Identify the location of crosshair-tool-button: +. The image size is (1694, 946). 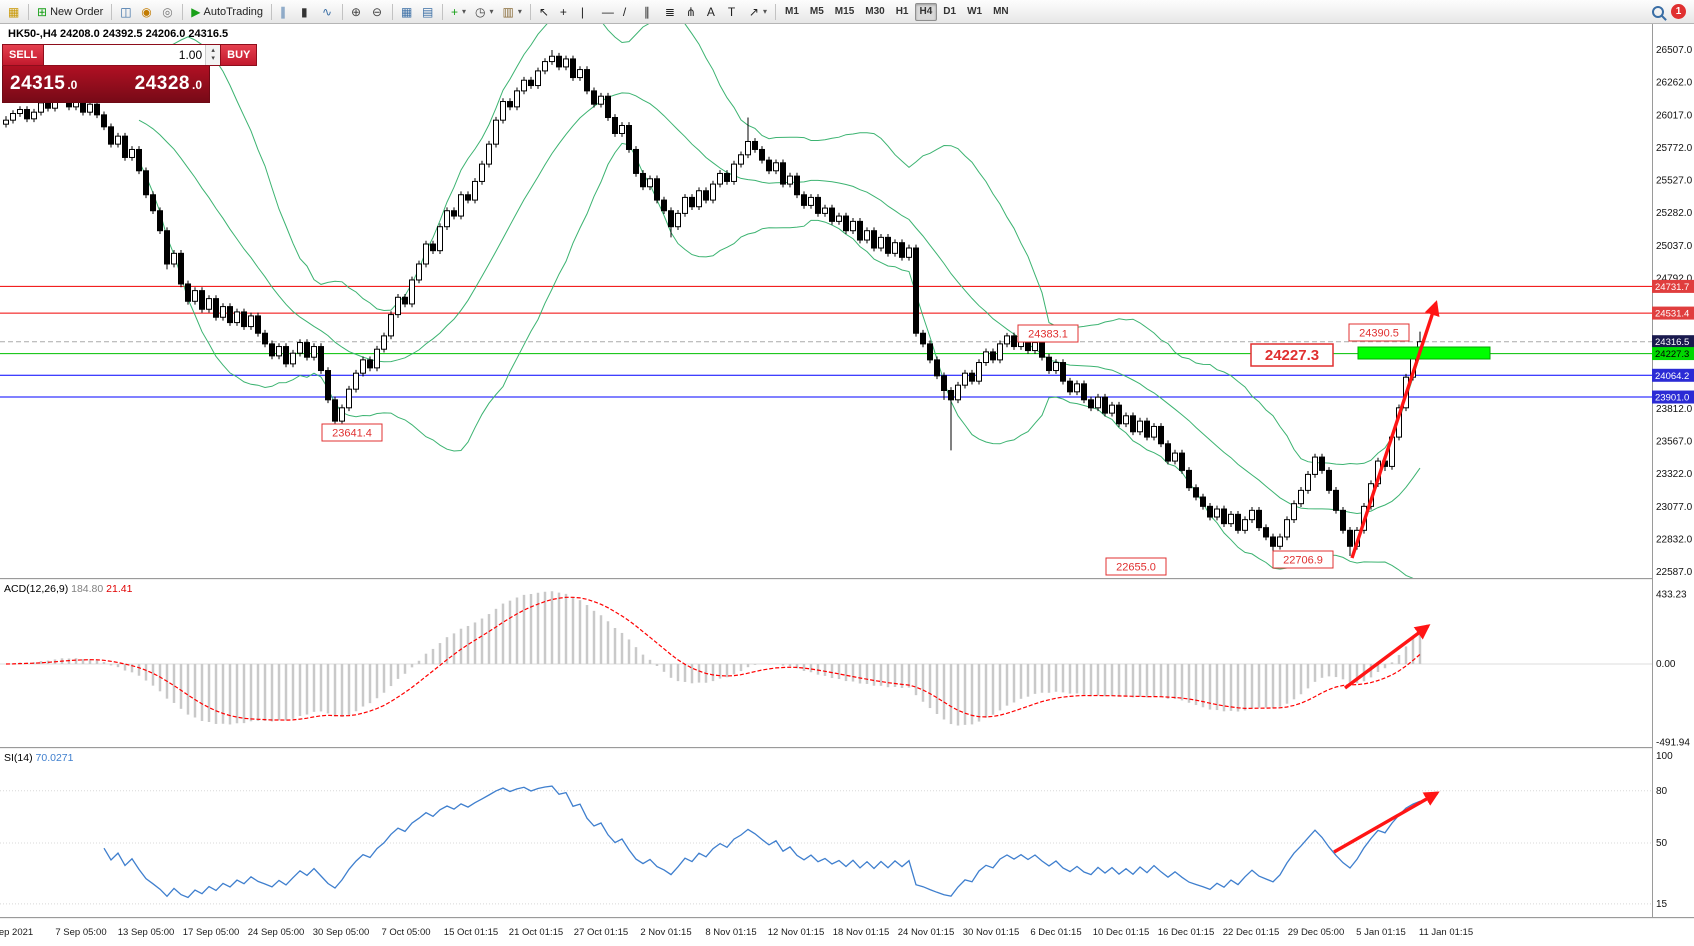
(566, 12).